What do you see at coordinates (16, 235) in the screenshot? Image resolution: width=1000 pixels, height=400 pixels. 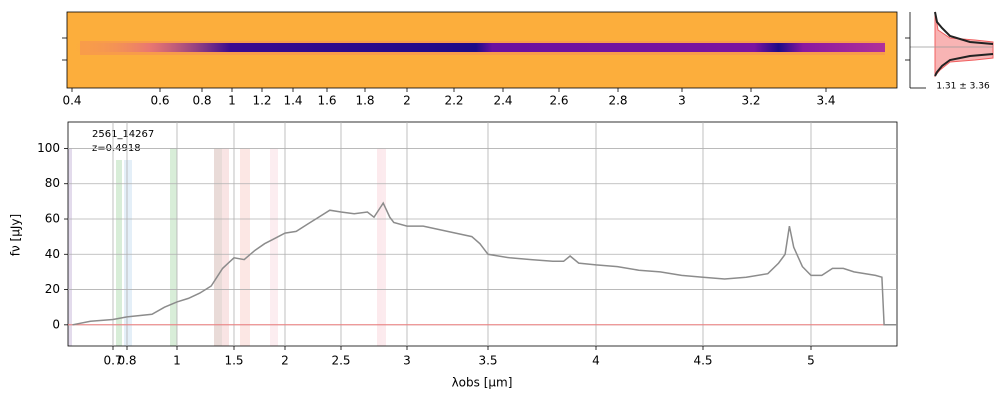 I see `y-axis-label: fν [μJy]` at bounding box center [16, 235].